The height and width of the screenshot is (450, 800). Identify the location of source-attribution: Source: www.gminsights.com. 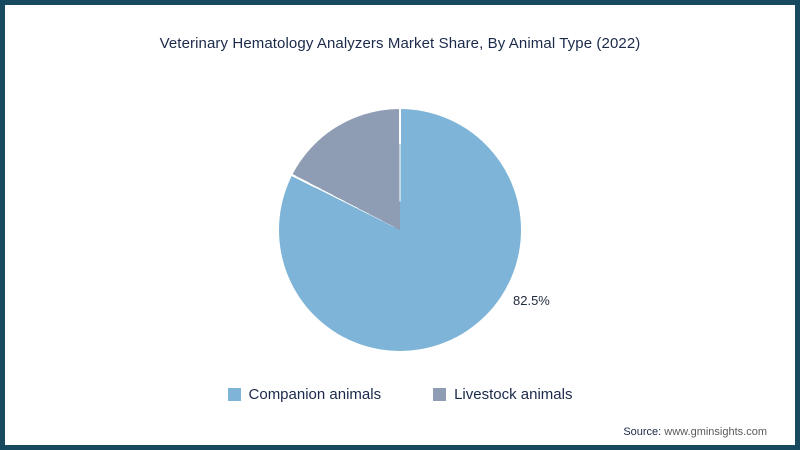
(695, 432).